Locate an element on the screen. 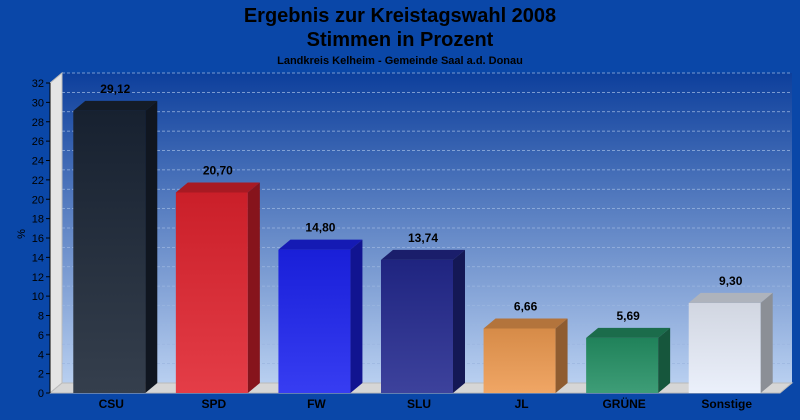  category-label: Sonstige is located at coordinates (726, 404).